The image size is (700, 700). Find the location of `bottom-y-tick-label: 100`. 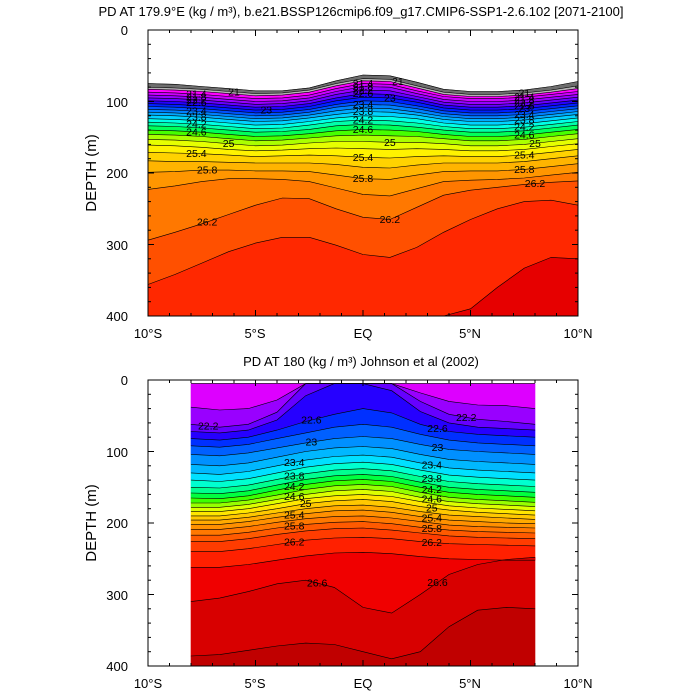

bottom-y-tick-label: 100 is located at coordinates (117, 452).